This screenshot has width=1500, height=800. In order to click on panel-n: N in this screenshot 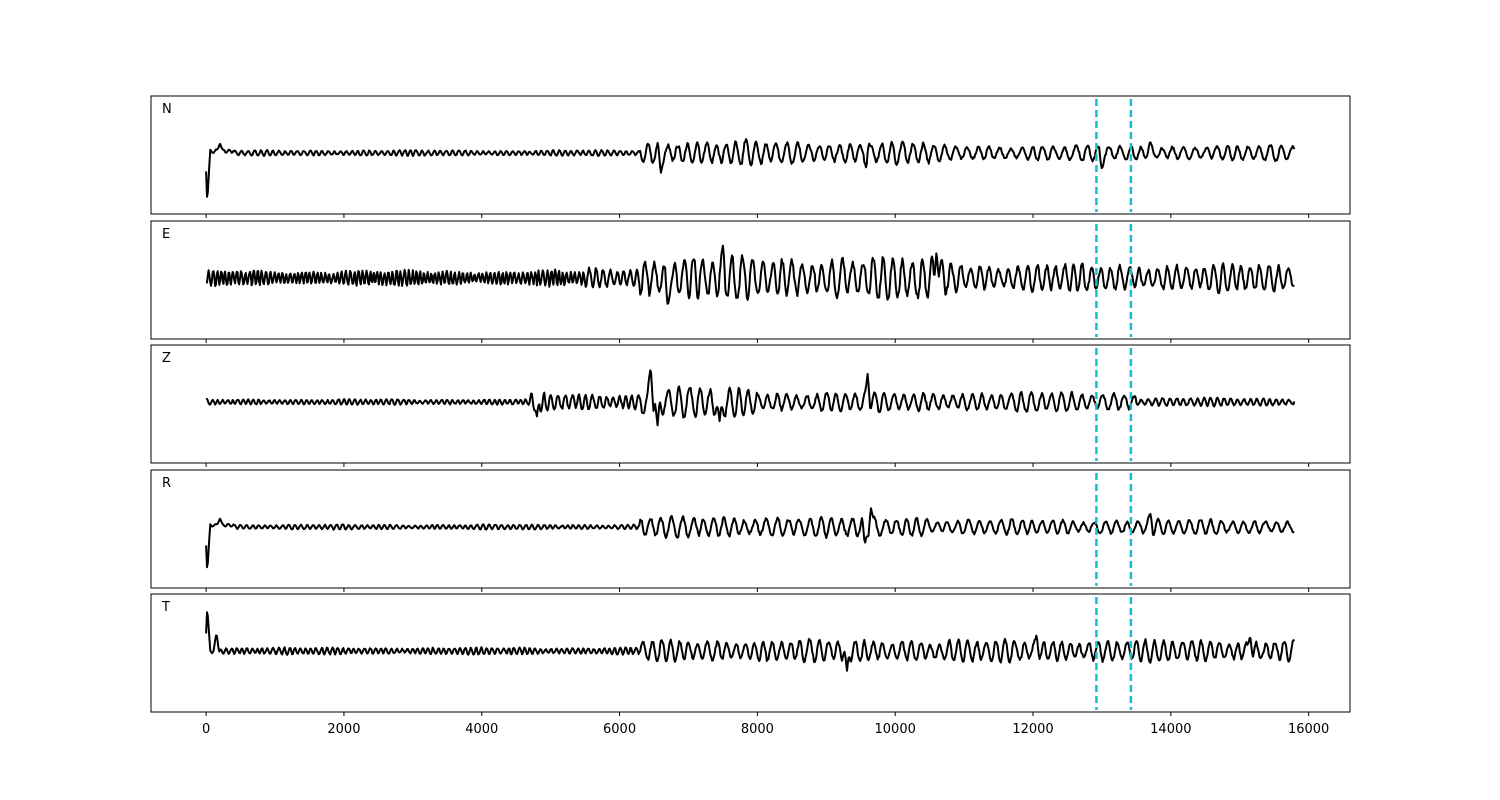, I will do `click(750, 156)`.